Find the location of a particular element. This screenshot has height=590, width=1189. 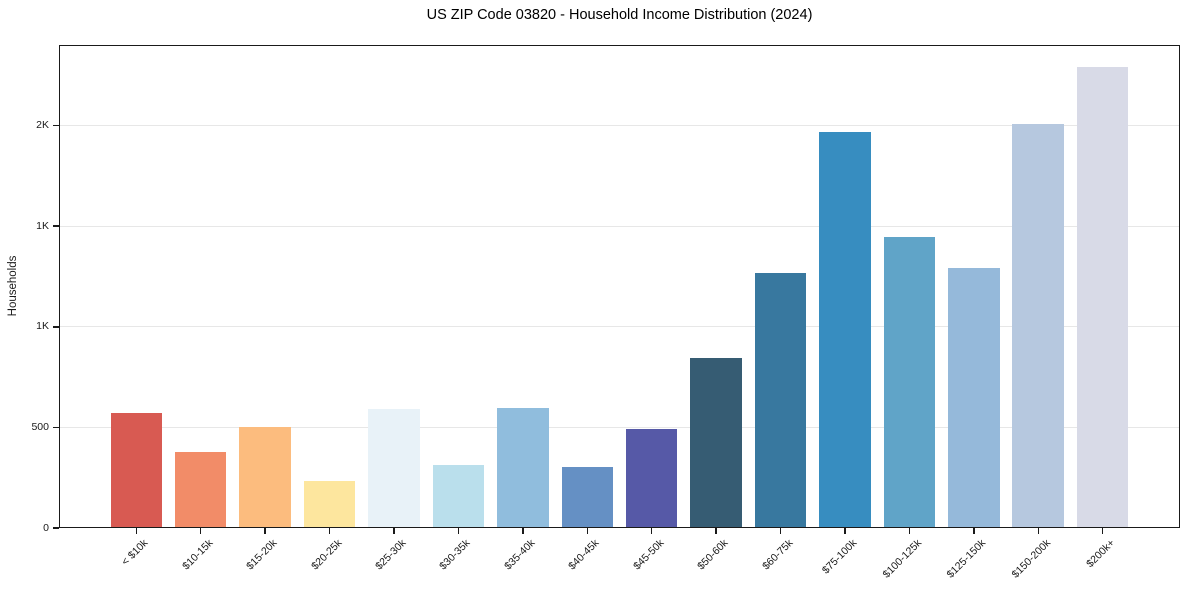

y-tick-label: 500 is located at coordinates (40, 426).